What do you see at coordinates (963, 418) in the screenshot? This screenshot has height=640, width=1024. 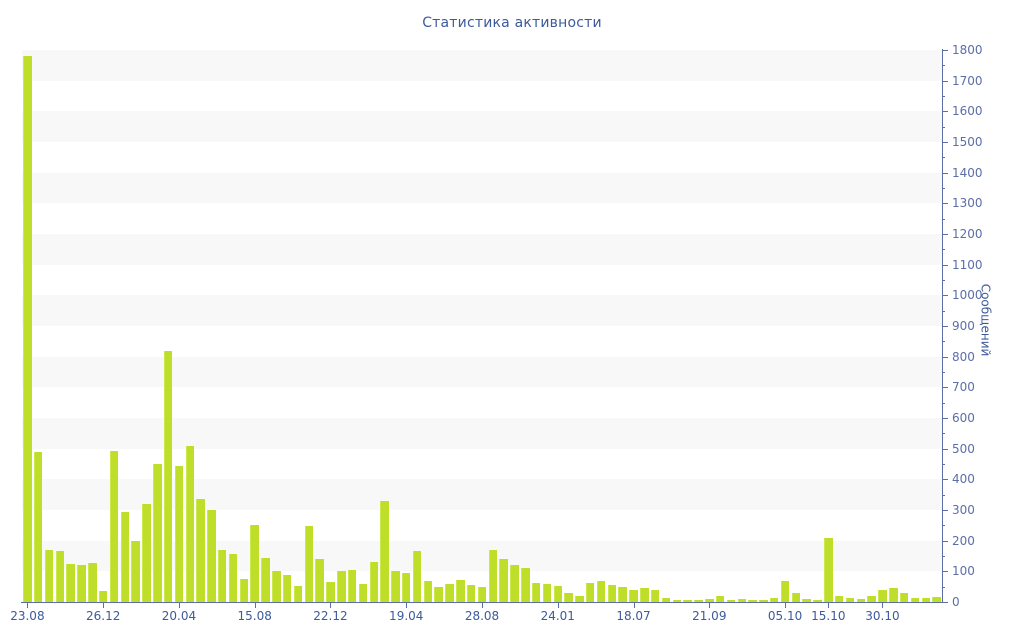 I see `y-axis-tick-label: 600` at bounding box center [963, 418].